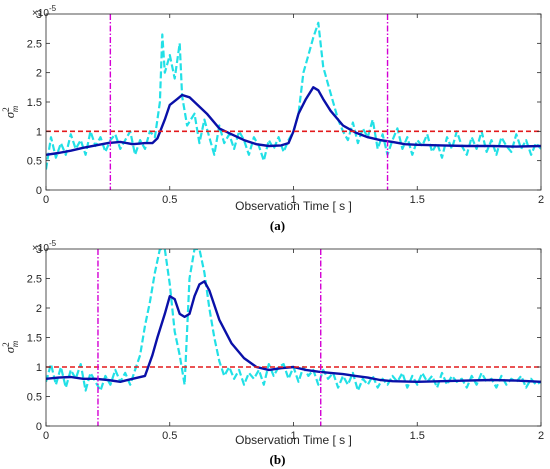 Image resolution: width=550 pixels, height=469 pixels. I want to click on panel-label: (a), so click(277, 225).